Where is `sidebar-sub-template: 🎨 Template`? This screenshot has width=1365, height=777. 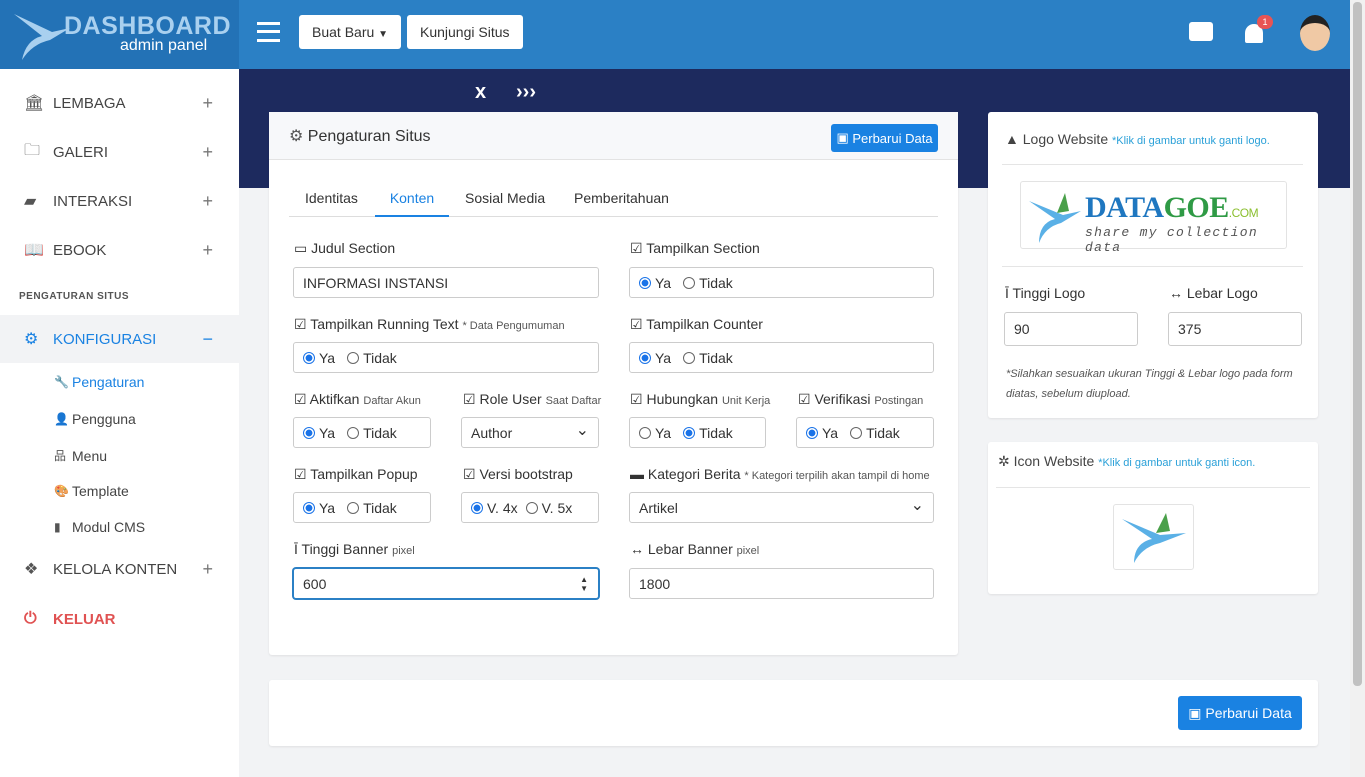
sidebar-sub-template: 🎨 Template is located at coordinates (91, 491).